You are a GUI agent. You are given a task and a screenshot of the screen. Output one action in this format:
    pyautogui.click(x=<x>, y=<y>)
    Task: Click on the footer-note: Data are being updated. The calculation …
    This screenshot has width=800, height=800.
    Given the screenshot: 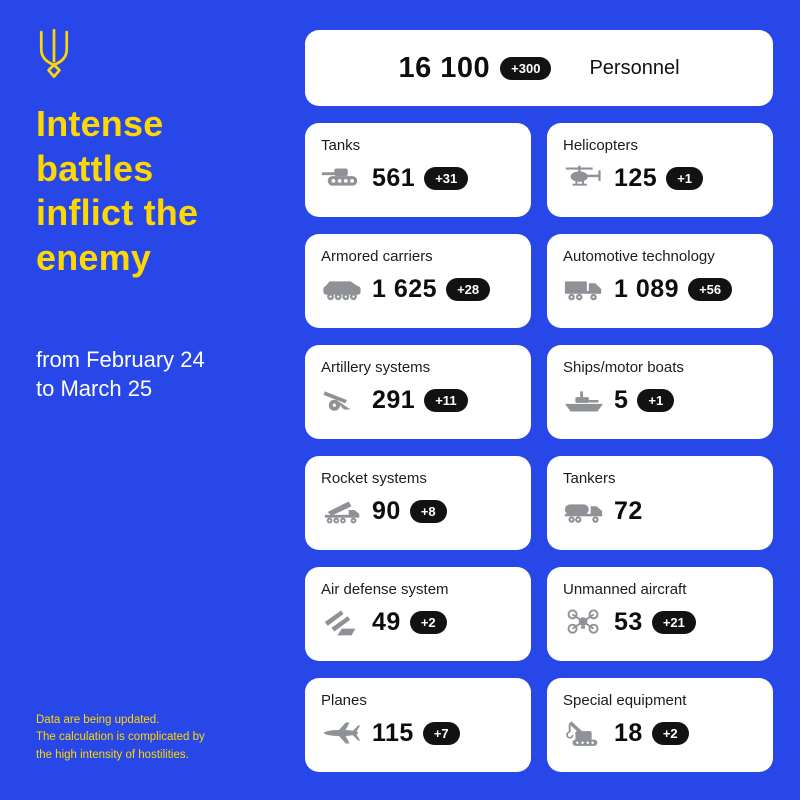 What is the action you would take?
    pyautogui.click(x=120, y=737)
    